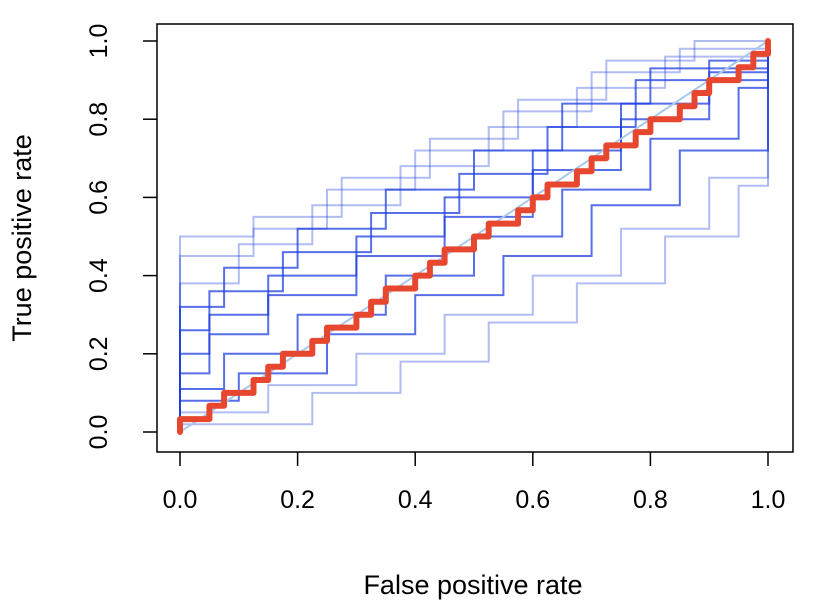 Image resolution: width=818 pixels, height=616 pixels. What do you see at coordinates (768, 500) in the screenshot?
I see `x-tick-label: 1.0` at bounding box center [768, 500].